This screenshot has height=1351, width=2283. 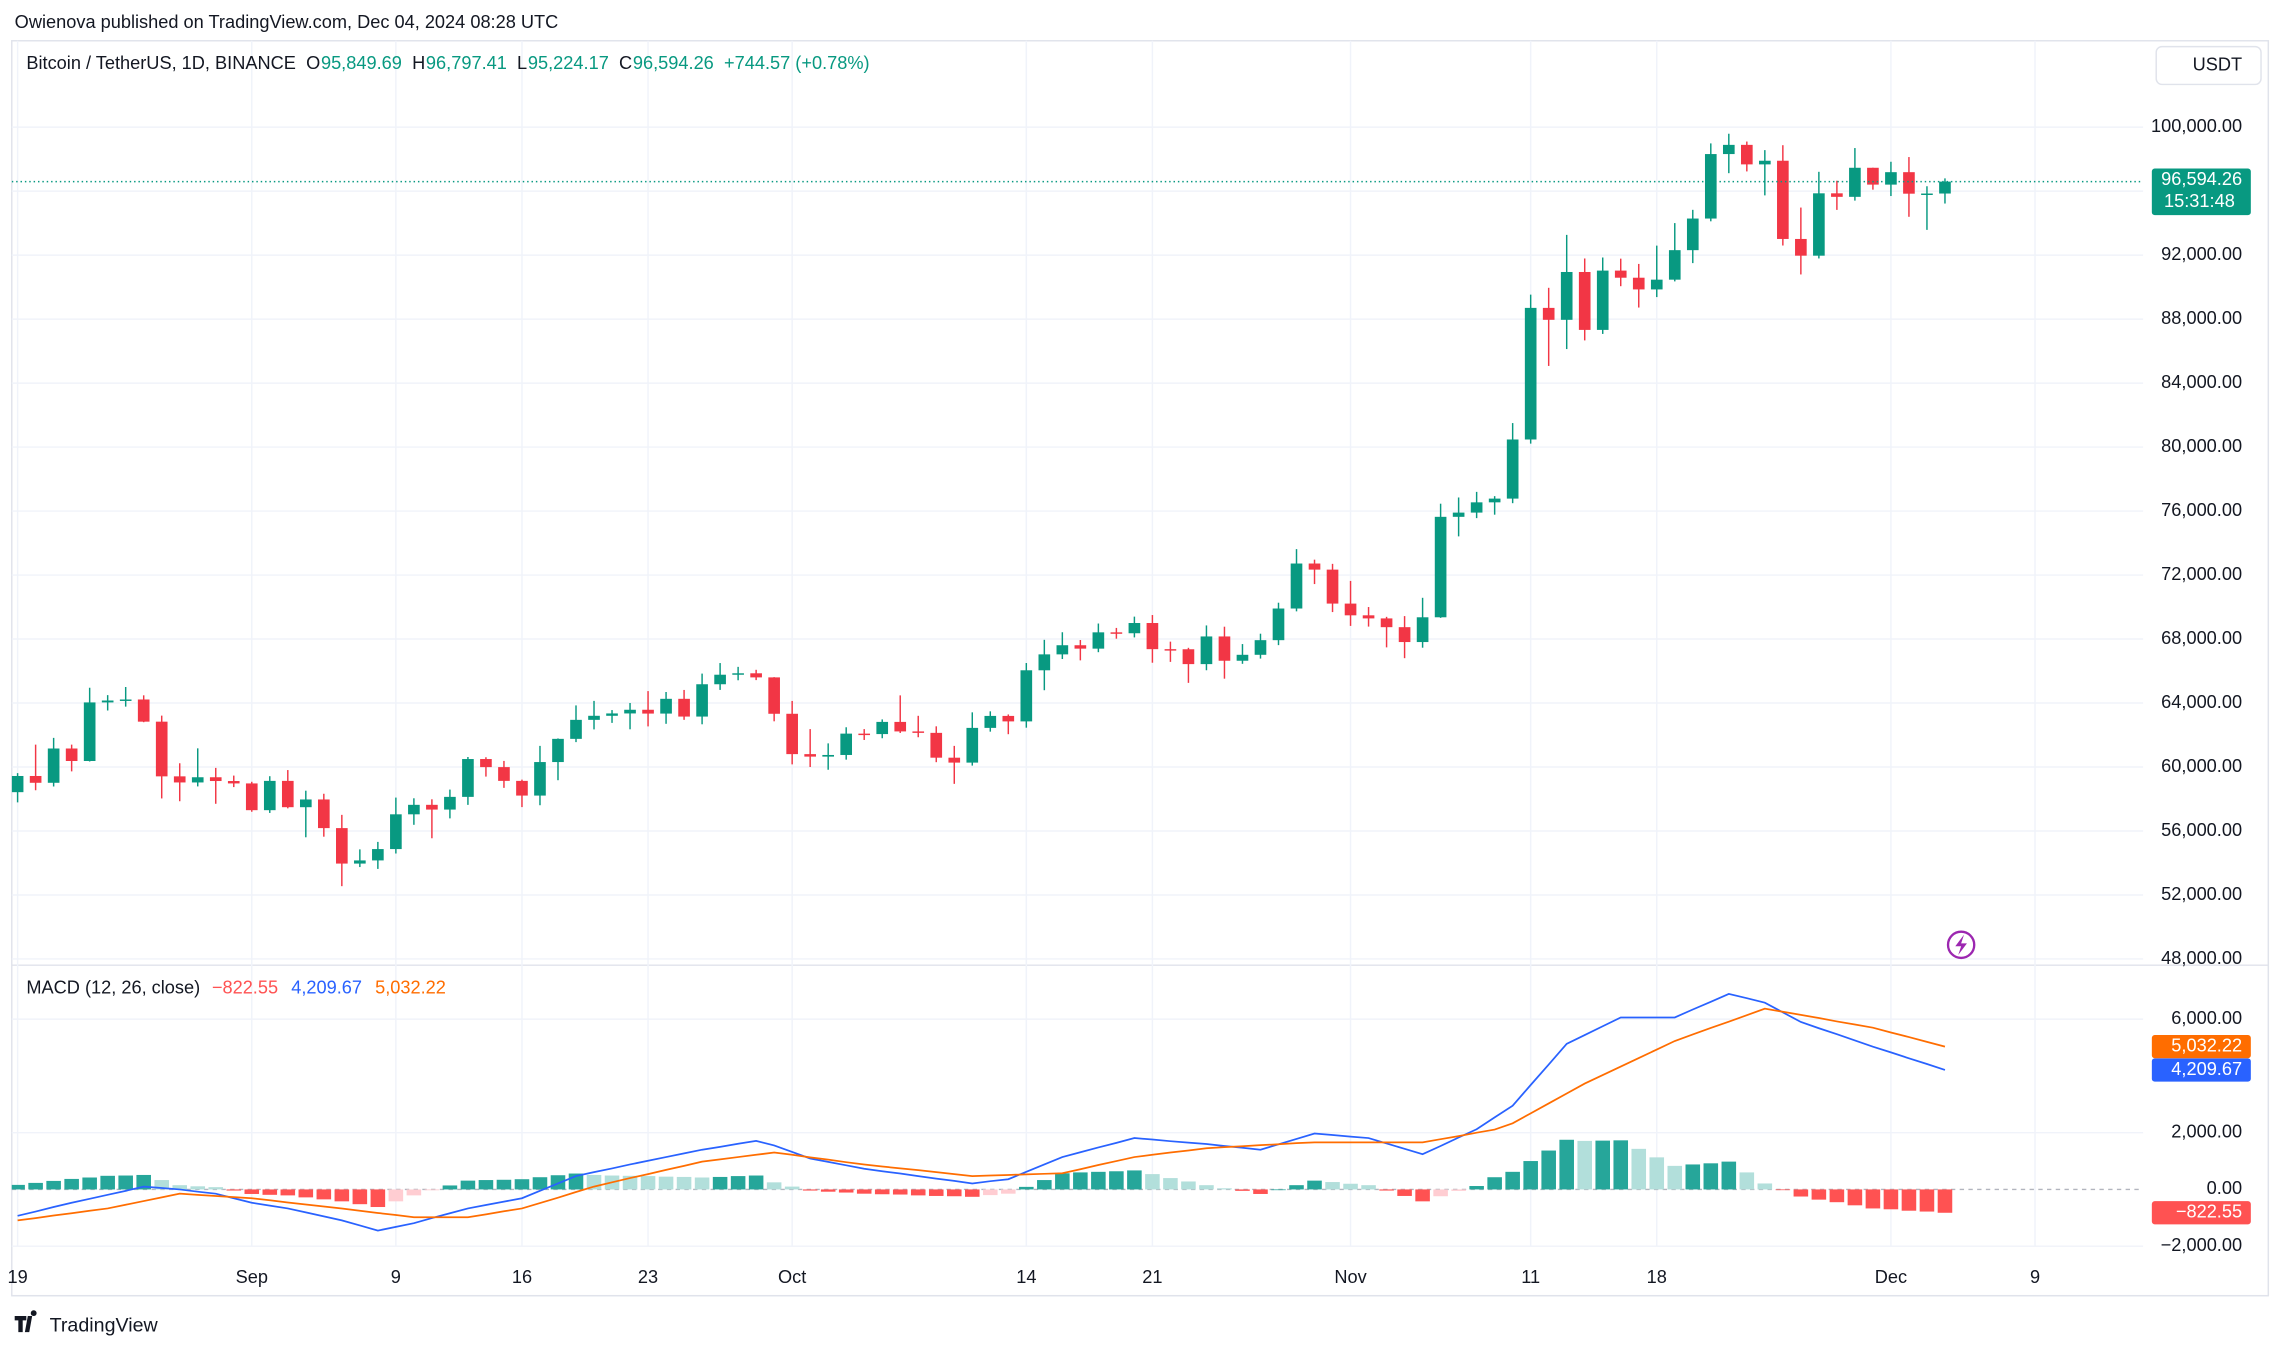 I want to click on currency-button, so click(x=2208, y=65).